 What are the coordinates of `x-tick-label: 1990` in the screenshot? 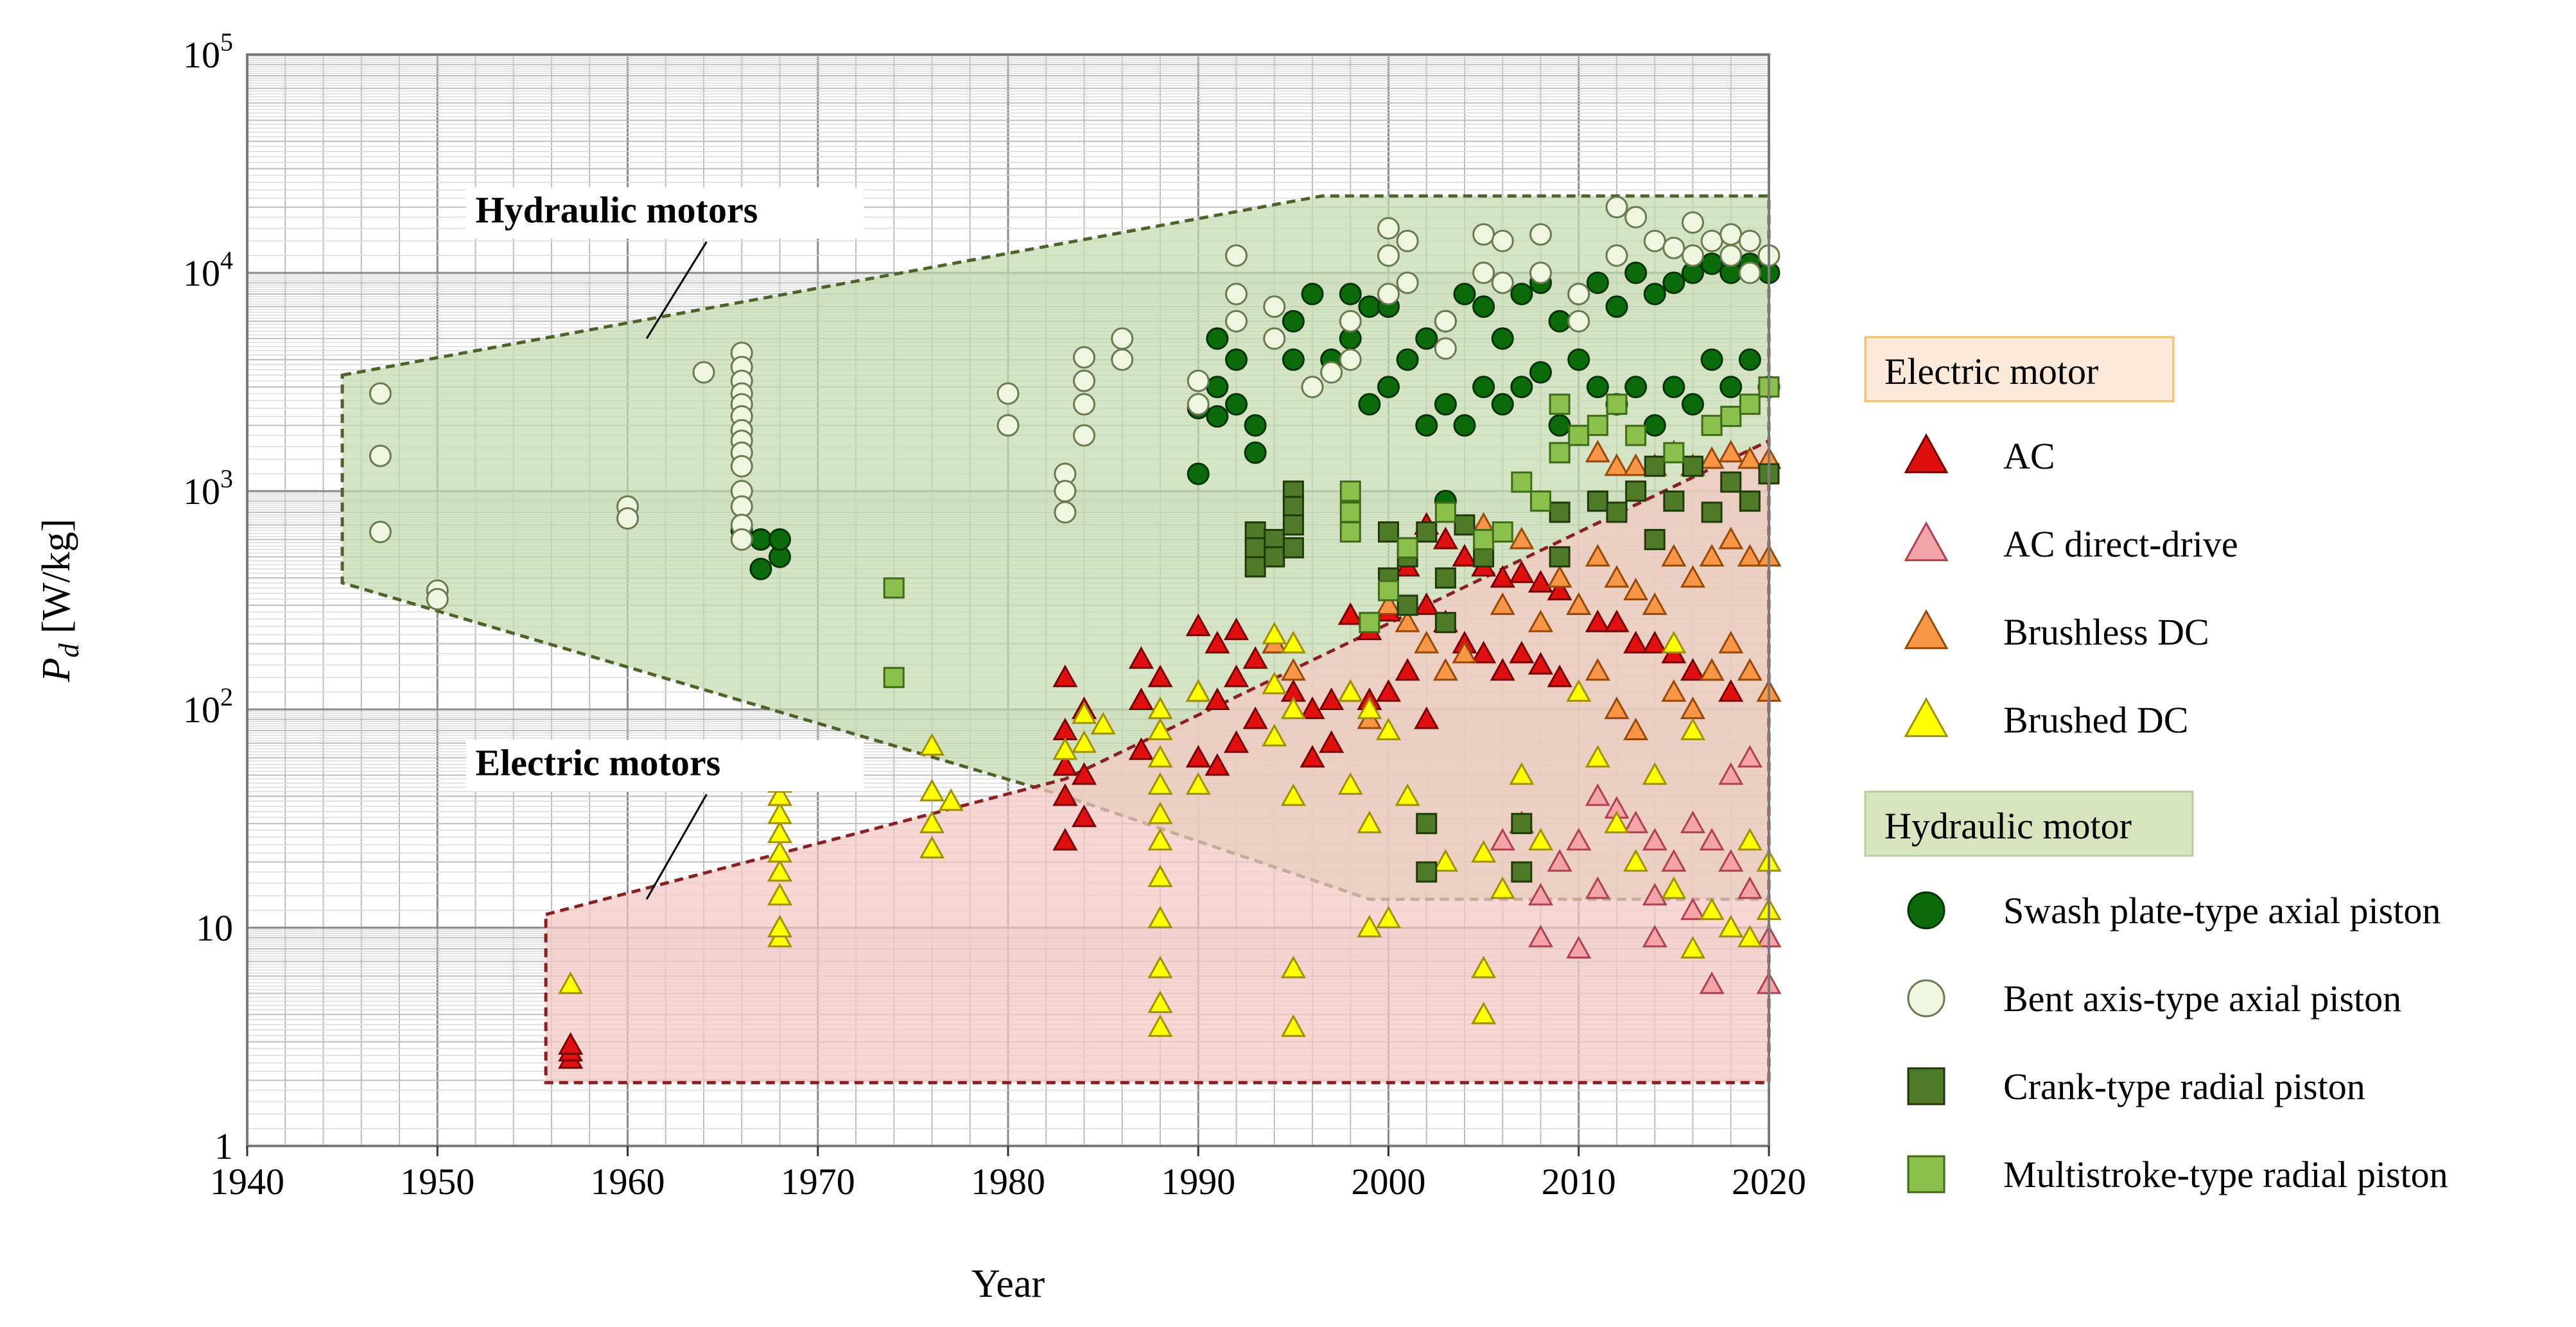 It's located at (1198, 1181).